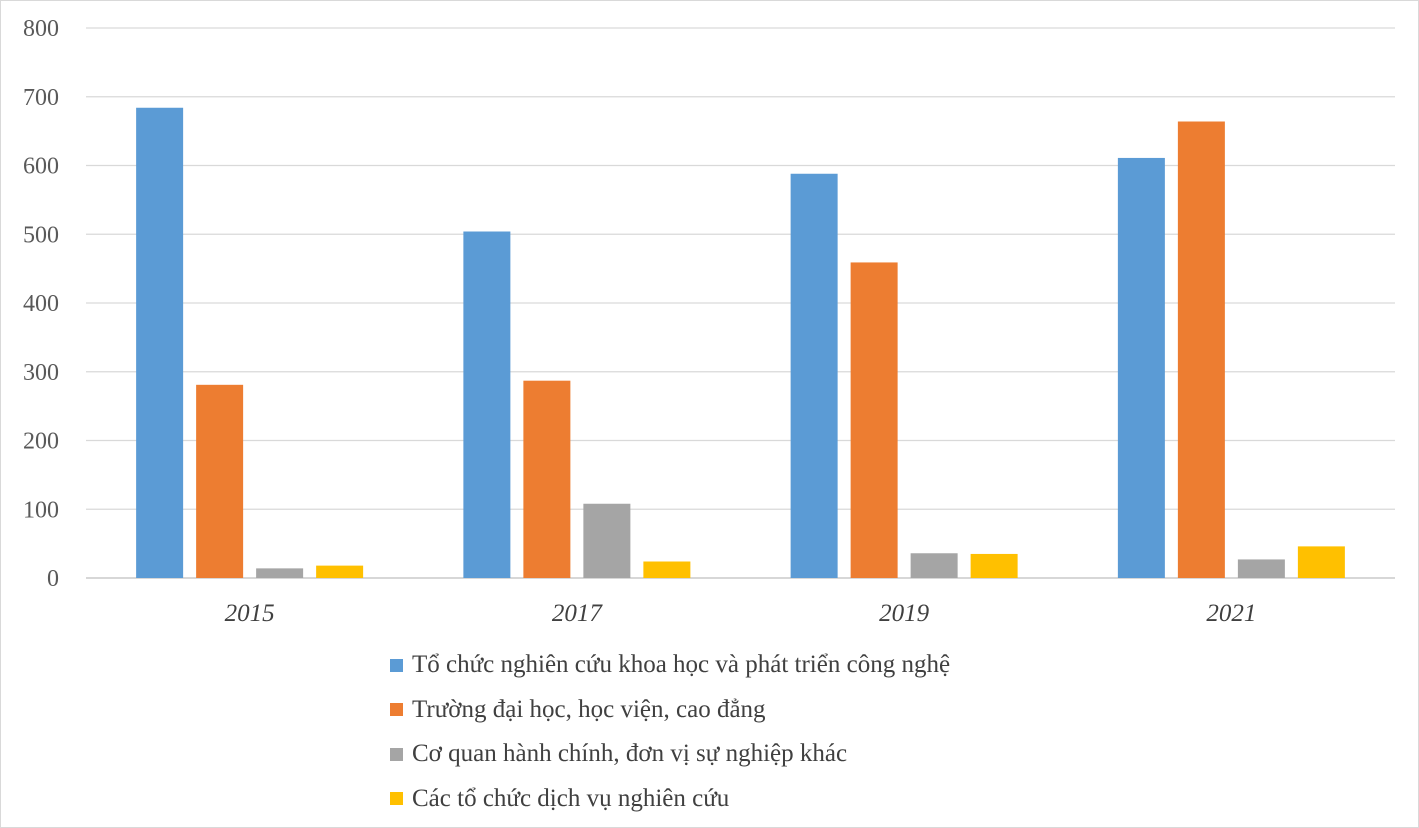 The image size is (1419, 828). What do you see at coordinates (250, 613) in the screenshot?
I see `x-tick-label: 2015` at bounding box center [250, 613].